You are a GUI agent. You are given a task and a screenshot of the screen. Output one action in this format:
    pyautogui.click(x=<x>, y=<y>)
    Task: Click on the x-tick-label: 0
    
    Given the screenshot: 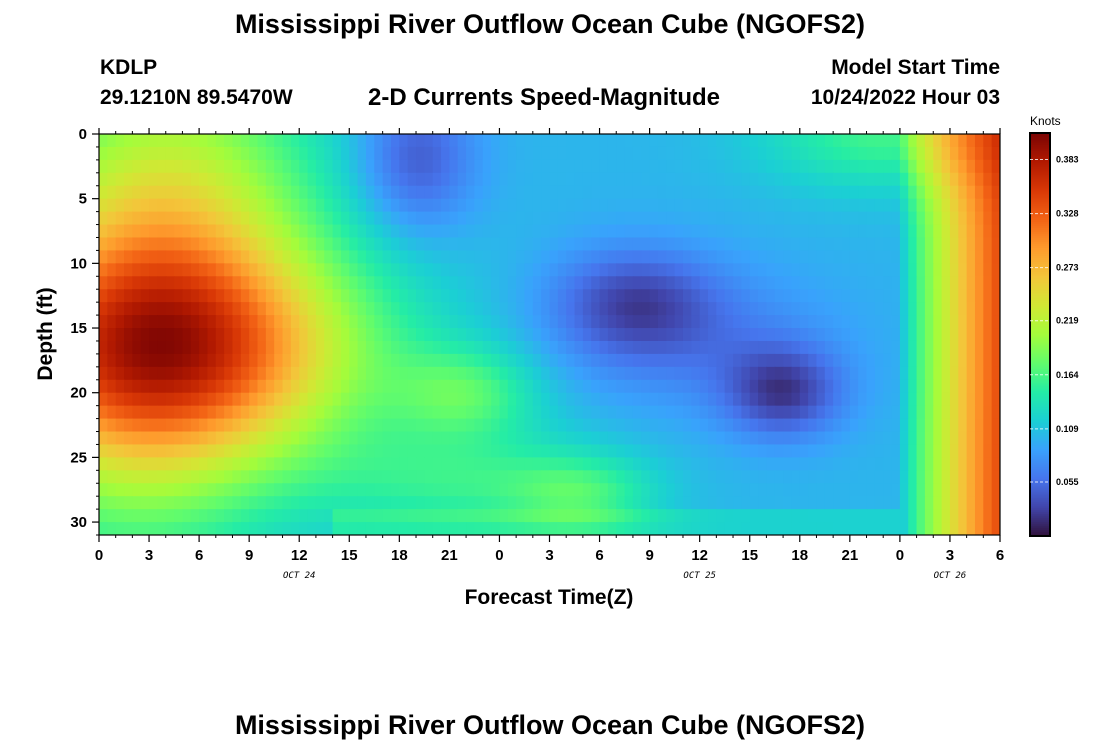 What is the action you would take?
    pyautogui.click(x=499, y=555)
    